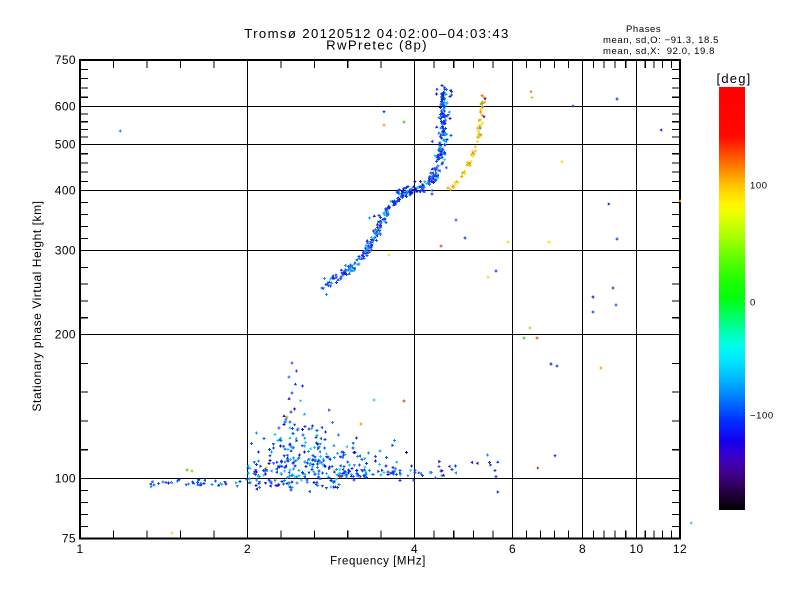 This screenshot has height=600, width=800. I want to click on svg-text: RwPretec (8p), so click(377, 45).